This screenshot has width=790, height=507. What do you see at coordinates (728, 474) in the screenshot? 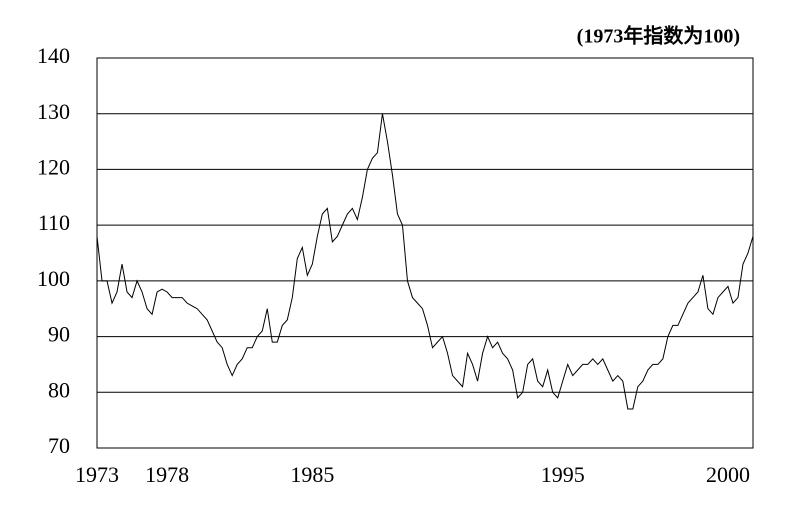
I see `x-tick-label: 2000` at bounding box center [728, 474].